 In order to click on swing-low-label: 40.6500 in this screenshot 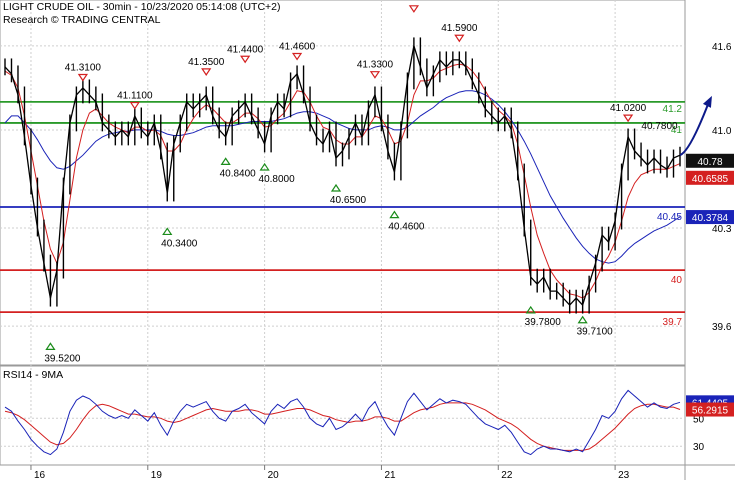, I will do `click(348, 200)`.